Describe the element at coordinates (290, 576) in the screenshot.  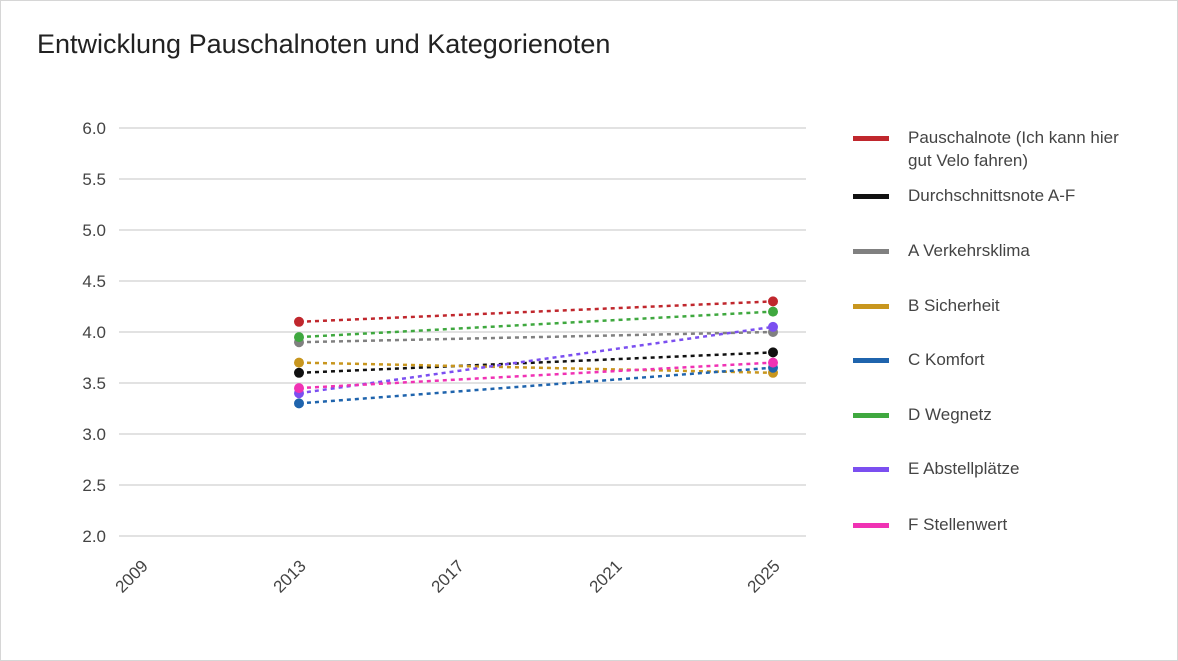
I see `x-tick-label: 2013` at that location.